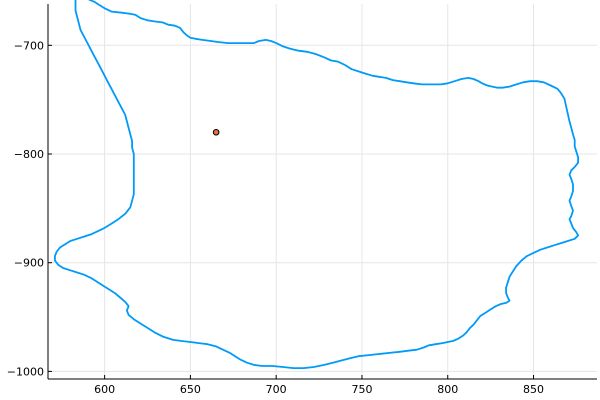 The image size is (600, 400). Describe the element at coordinates (190, 389) in the screenshot. I see `x-tick-label-1: 650` at that location.